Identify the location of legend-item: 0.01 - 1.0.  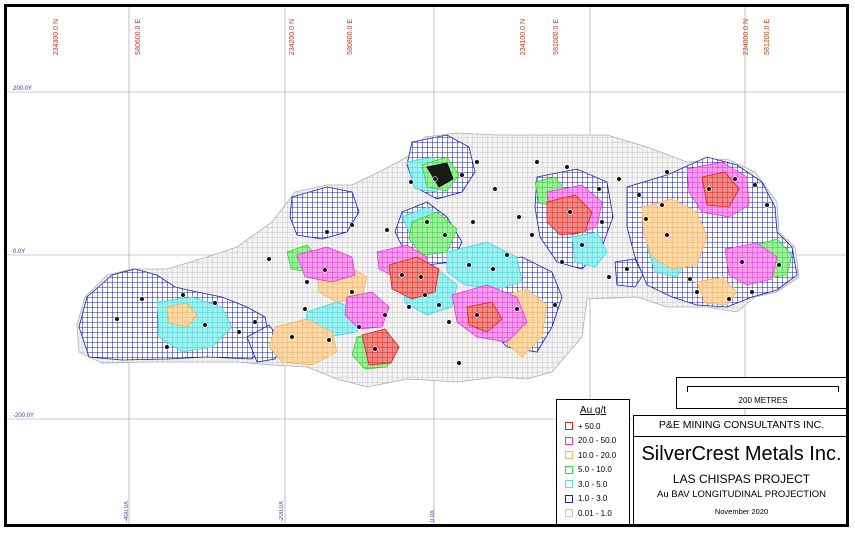
(593, 513).